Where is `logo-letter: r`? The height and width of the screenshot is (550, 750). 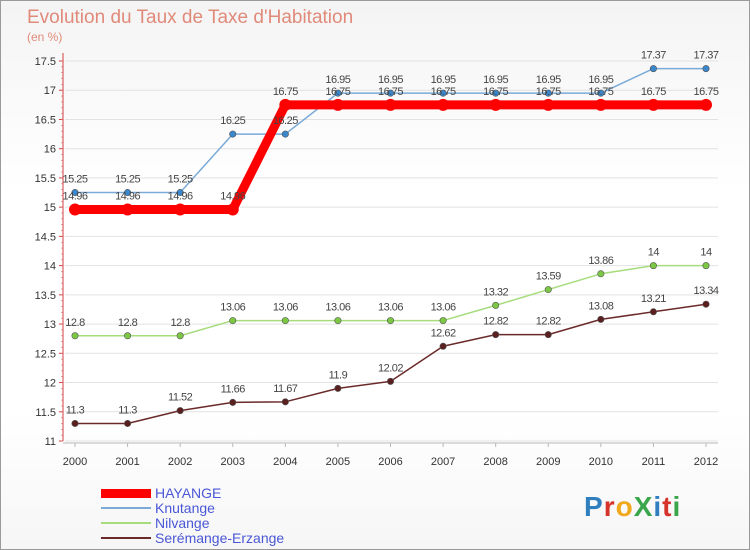
logo-letter: r is located at coordinates (609, 506).